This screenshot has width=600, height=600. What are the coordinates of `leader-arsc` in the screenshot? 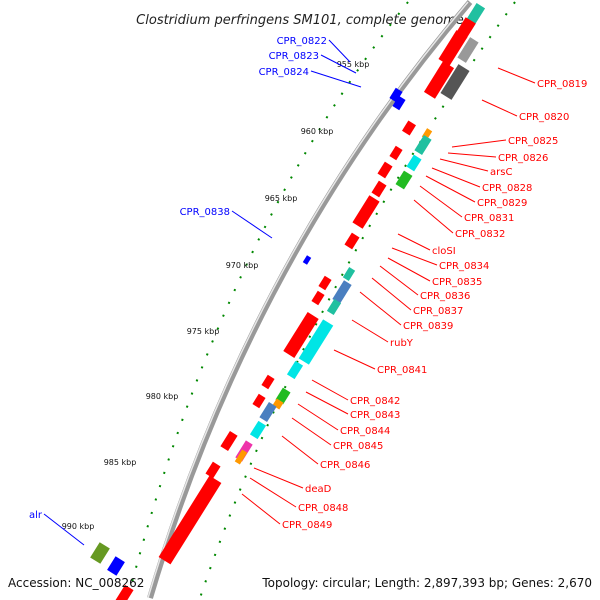 It's located at (464, 165).